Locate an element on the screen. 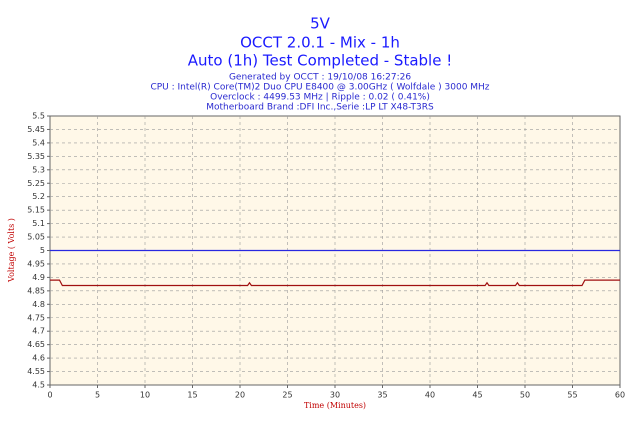 Image resolution: width=640 pixels, height=427 pixels. y-tick-label: 4.7 is located at coordinates (38, 331).